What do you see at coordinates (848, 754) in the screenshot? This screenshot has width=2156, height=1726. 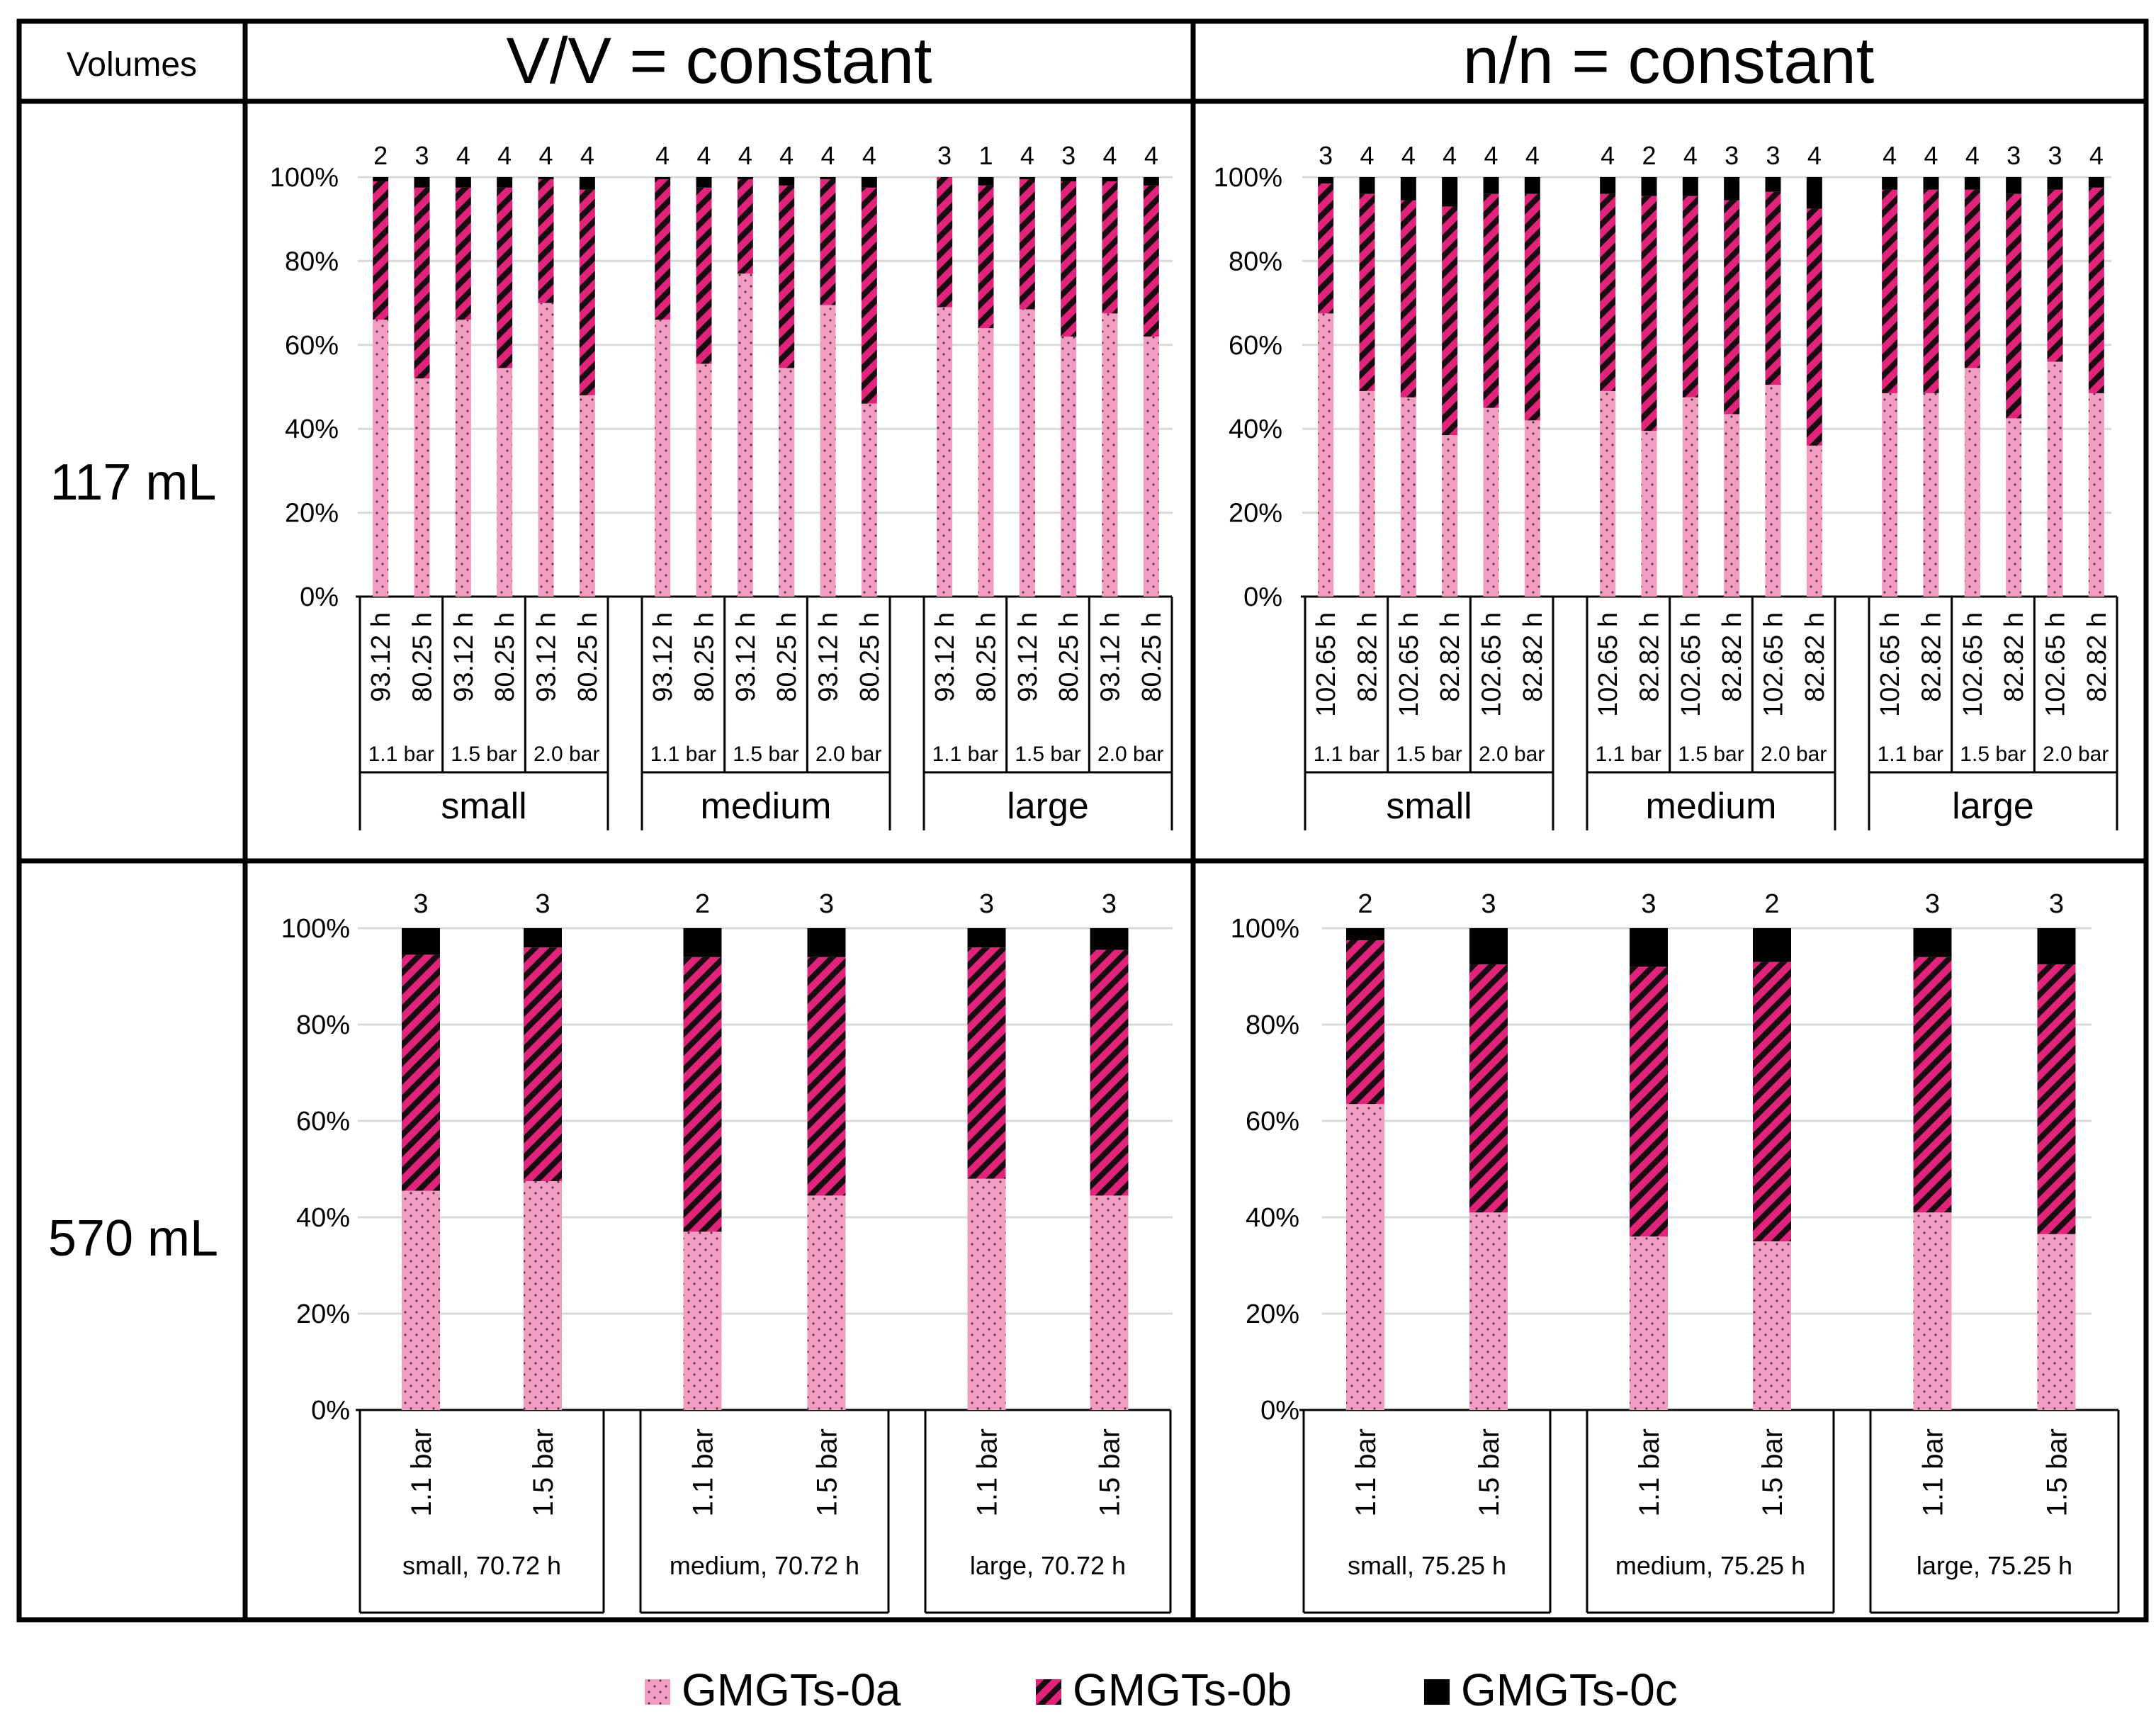 I see `pressure-label: 2.0 bar` at bounding box center [848, 754].